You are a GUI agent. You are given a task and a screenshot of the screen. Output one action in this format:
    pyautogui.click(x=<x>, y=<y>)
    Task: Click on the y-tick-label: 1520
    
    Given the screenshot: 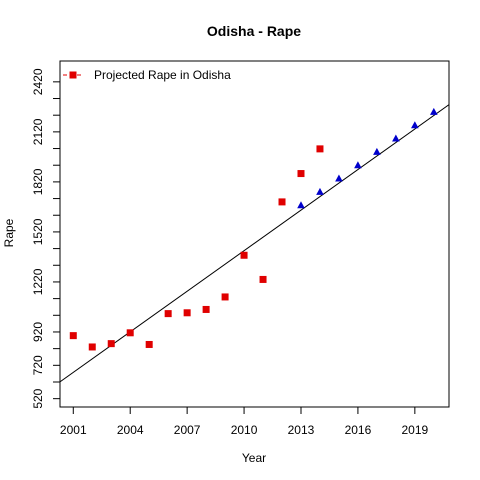 What is the action you would take?
    pyautogui.click(x=38, y=231)
    